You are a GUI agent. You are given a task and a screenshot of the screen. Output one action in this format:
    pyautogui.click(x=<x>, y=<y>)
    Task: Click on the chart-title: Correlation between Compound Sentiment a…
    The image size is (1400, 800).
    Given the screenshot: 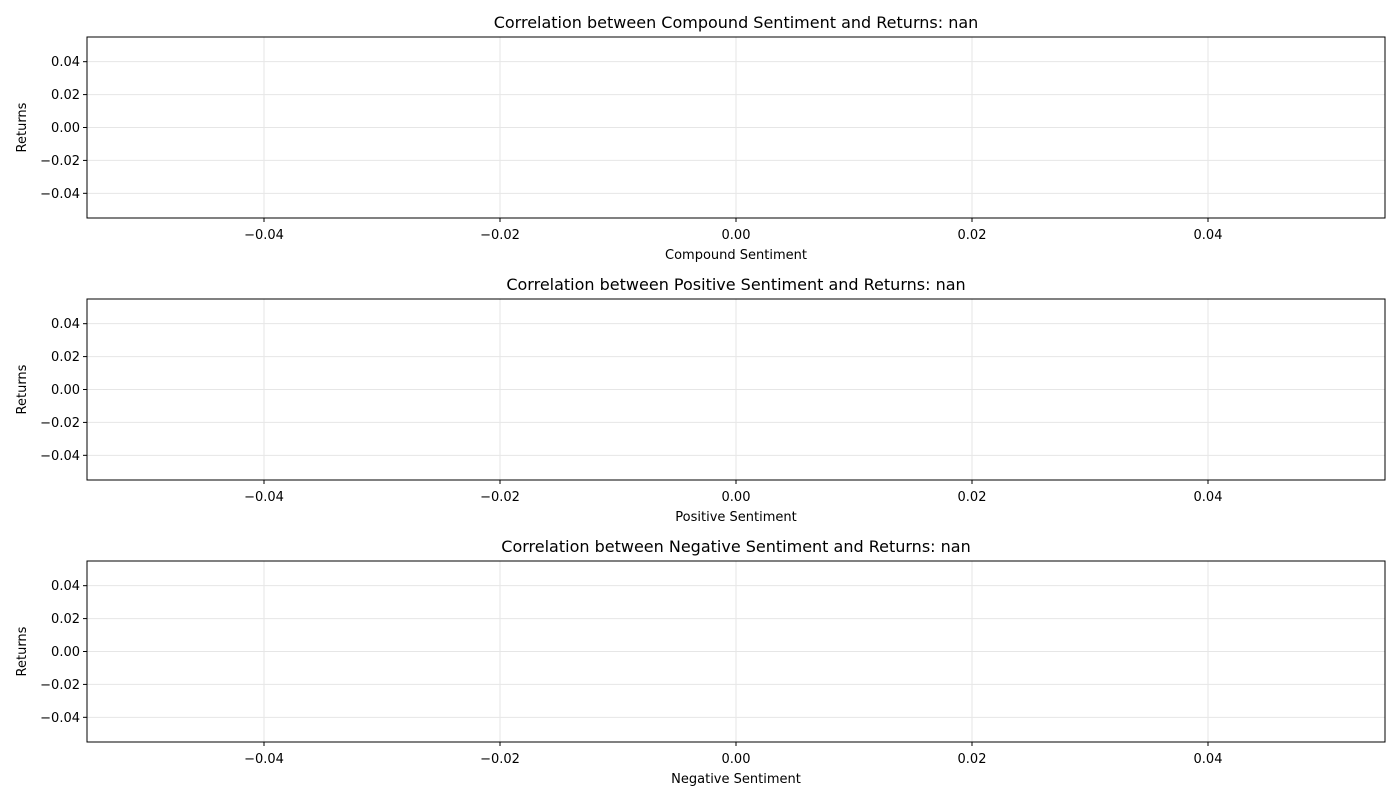 What is the action you would take?
    pyautogui.click(x=736, y=22)
    